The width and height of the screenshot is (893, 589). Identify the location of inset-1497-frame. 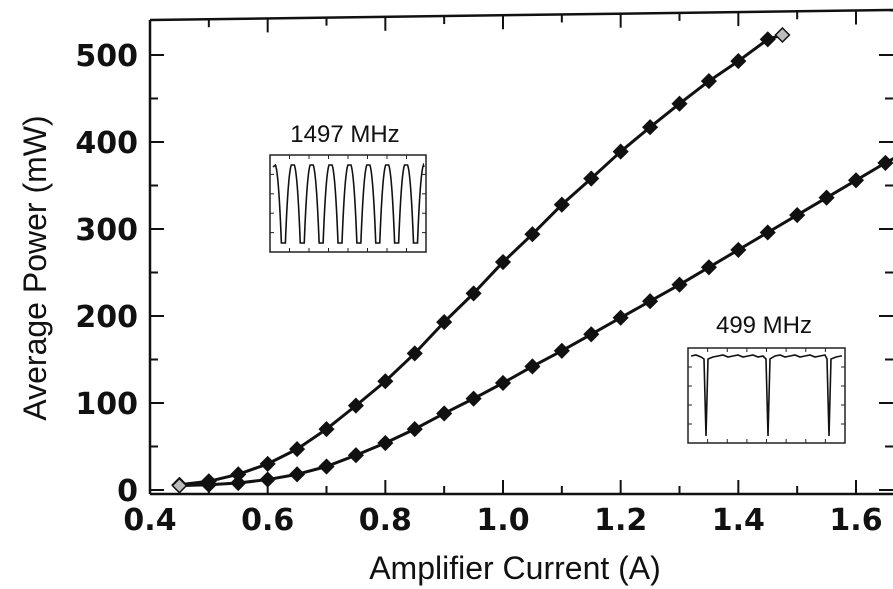
(348, 203).